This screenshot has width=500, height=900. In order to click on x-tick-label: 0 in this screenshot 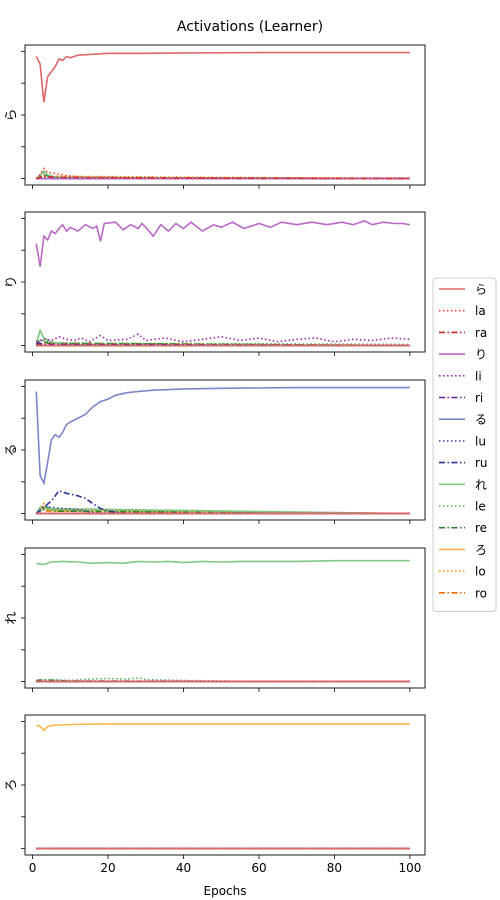, I will do `click(33, 868)`.